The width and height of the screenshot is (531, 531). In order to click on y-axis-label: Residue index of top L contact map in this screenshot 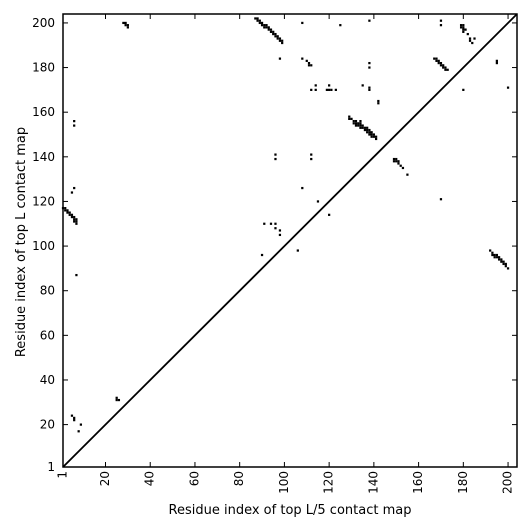, I will do `click(21, 242)`.